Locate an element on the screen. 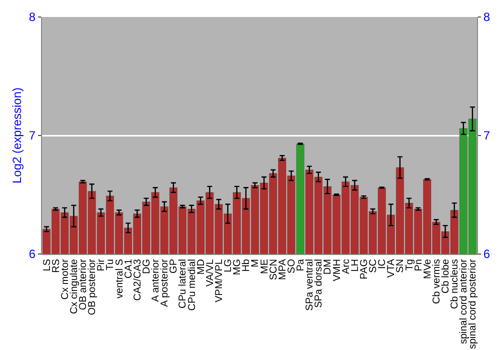 The image size is (500, 350). x-tick-label: Pa is located at coordinates (301, 265).